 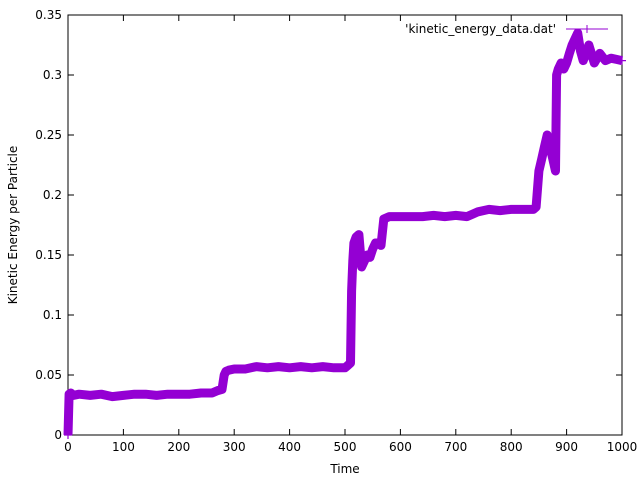 I want to click on x-tick-label: 200, so click(x=178, y=447).